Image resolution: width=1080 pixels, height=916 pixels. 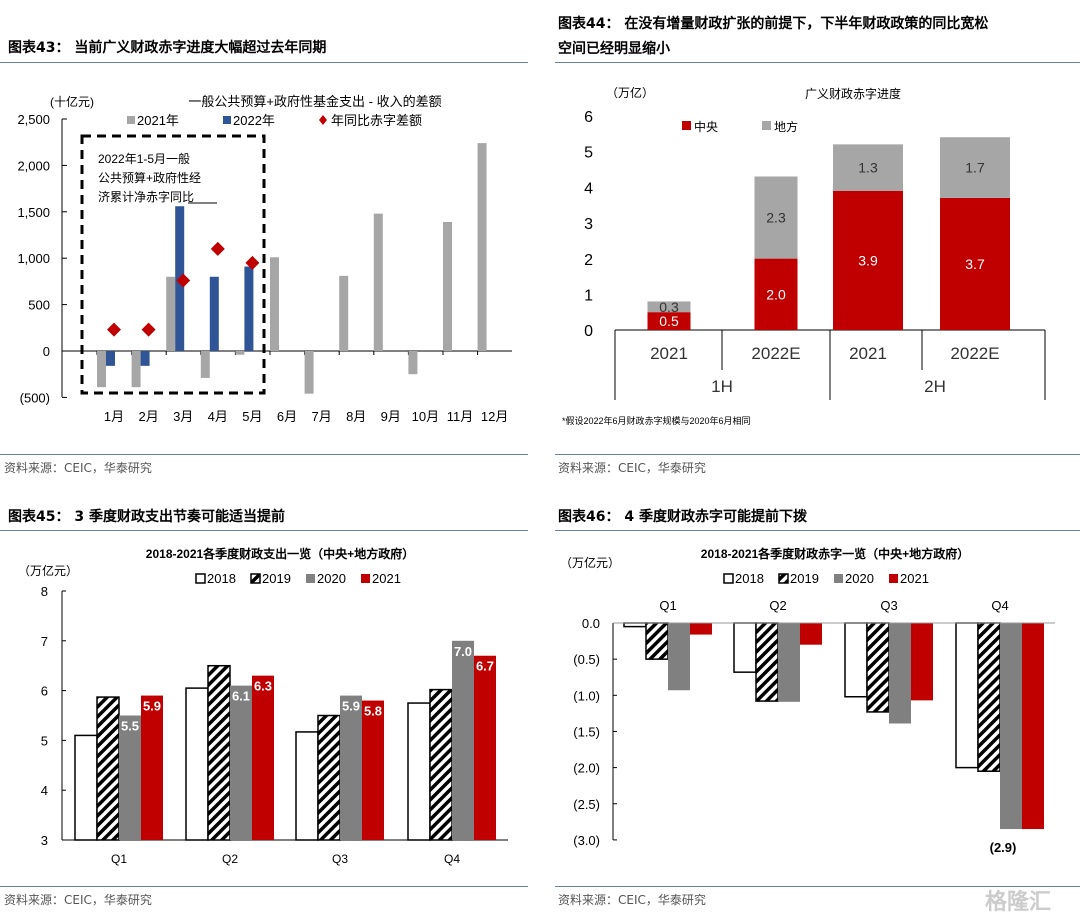 I want to click on data-label-2021: 6.3, so click(x=263, y=686).